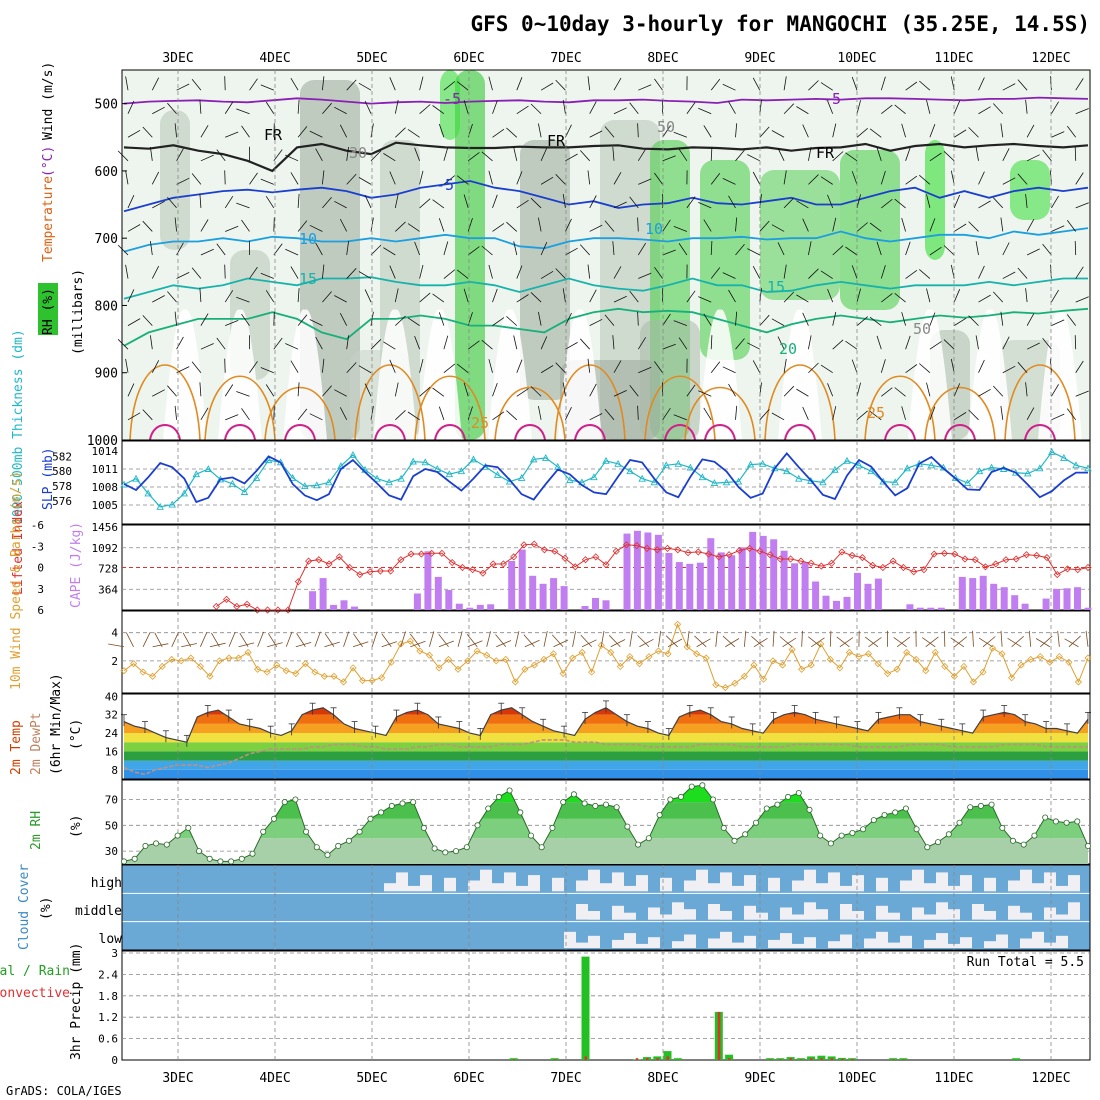 The height and width of the screenshot is (1100, 1100). What do you see at coordinates (606, 1005) in the screenshot?
I see `panel-frame` at bounding box center [606, 1005].